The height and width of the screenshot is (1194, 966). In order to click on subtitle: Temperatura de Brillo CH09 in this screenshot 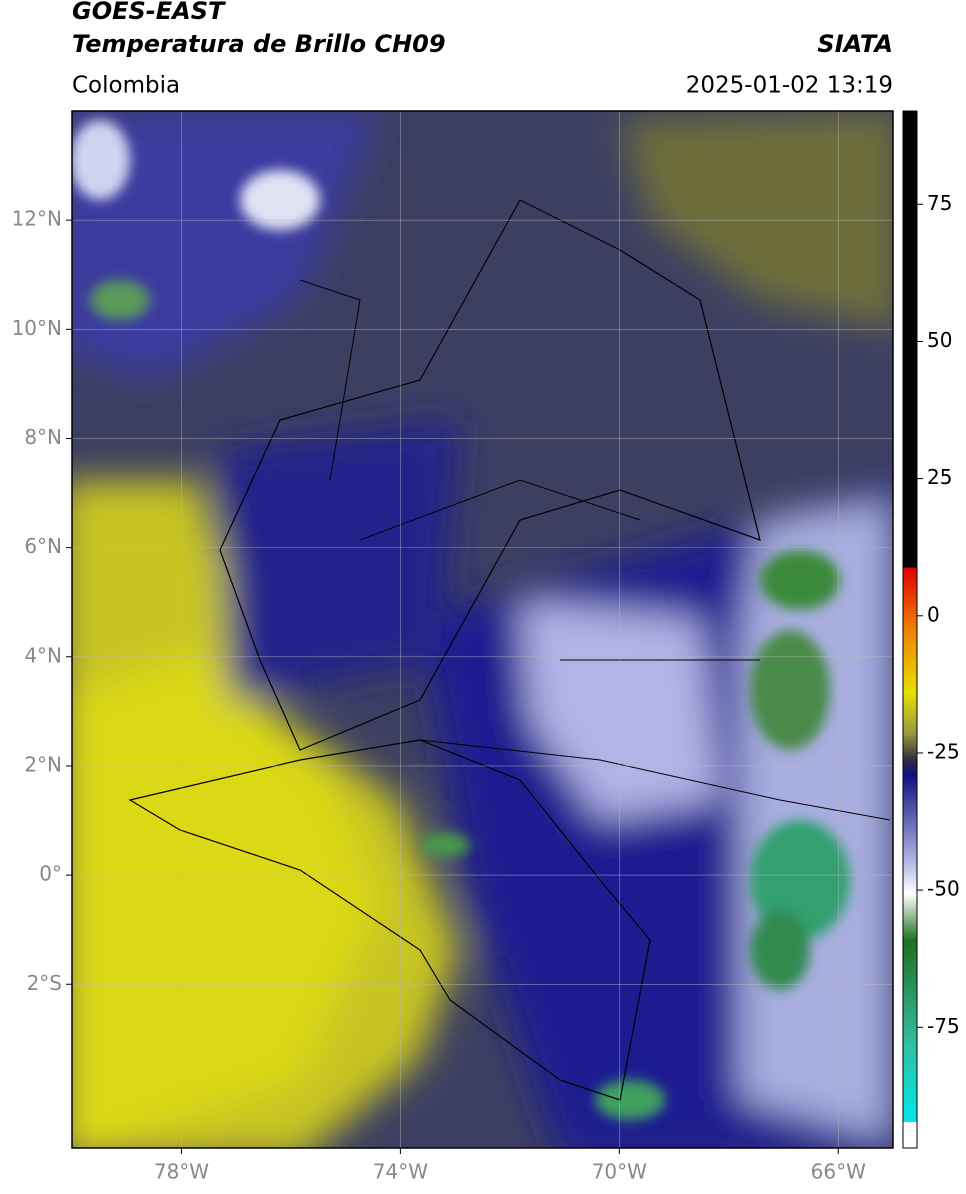, I will do `click(259, 44)`.